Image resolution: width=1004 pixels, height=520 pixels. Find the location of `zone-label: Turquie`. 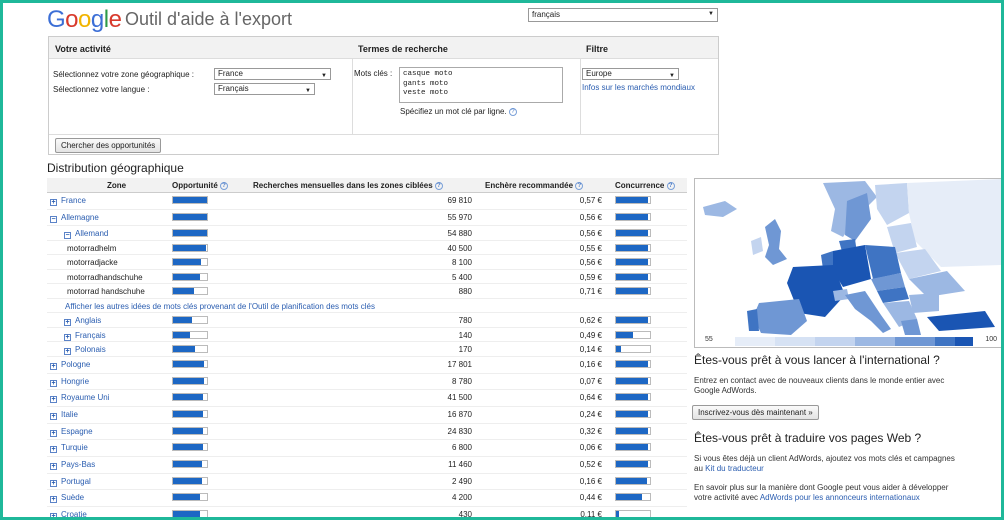

zone-label: Turquie is located at coordinates (74, 448).